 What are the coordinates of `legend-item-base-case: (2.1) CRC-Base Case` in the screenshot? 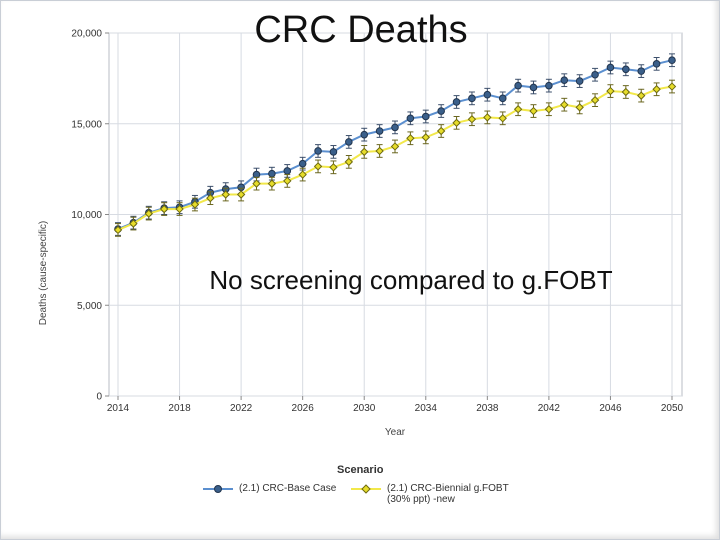 It's located at (269, 489).